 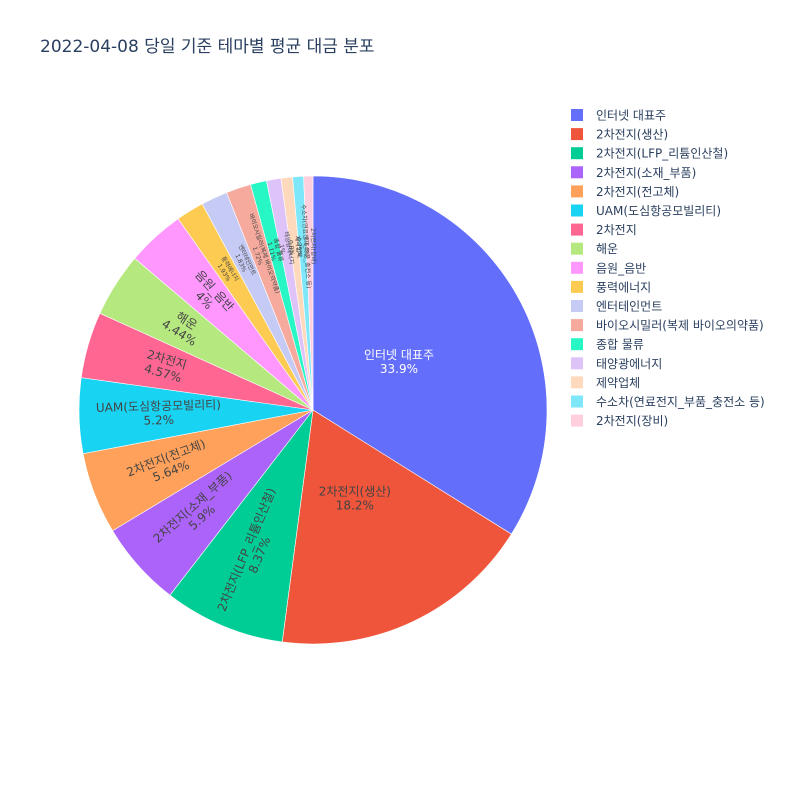 I want to click on slice-label: 2차전지(생산) 18.2%, so click(x=355, y=498).